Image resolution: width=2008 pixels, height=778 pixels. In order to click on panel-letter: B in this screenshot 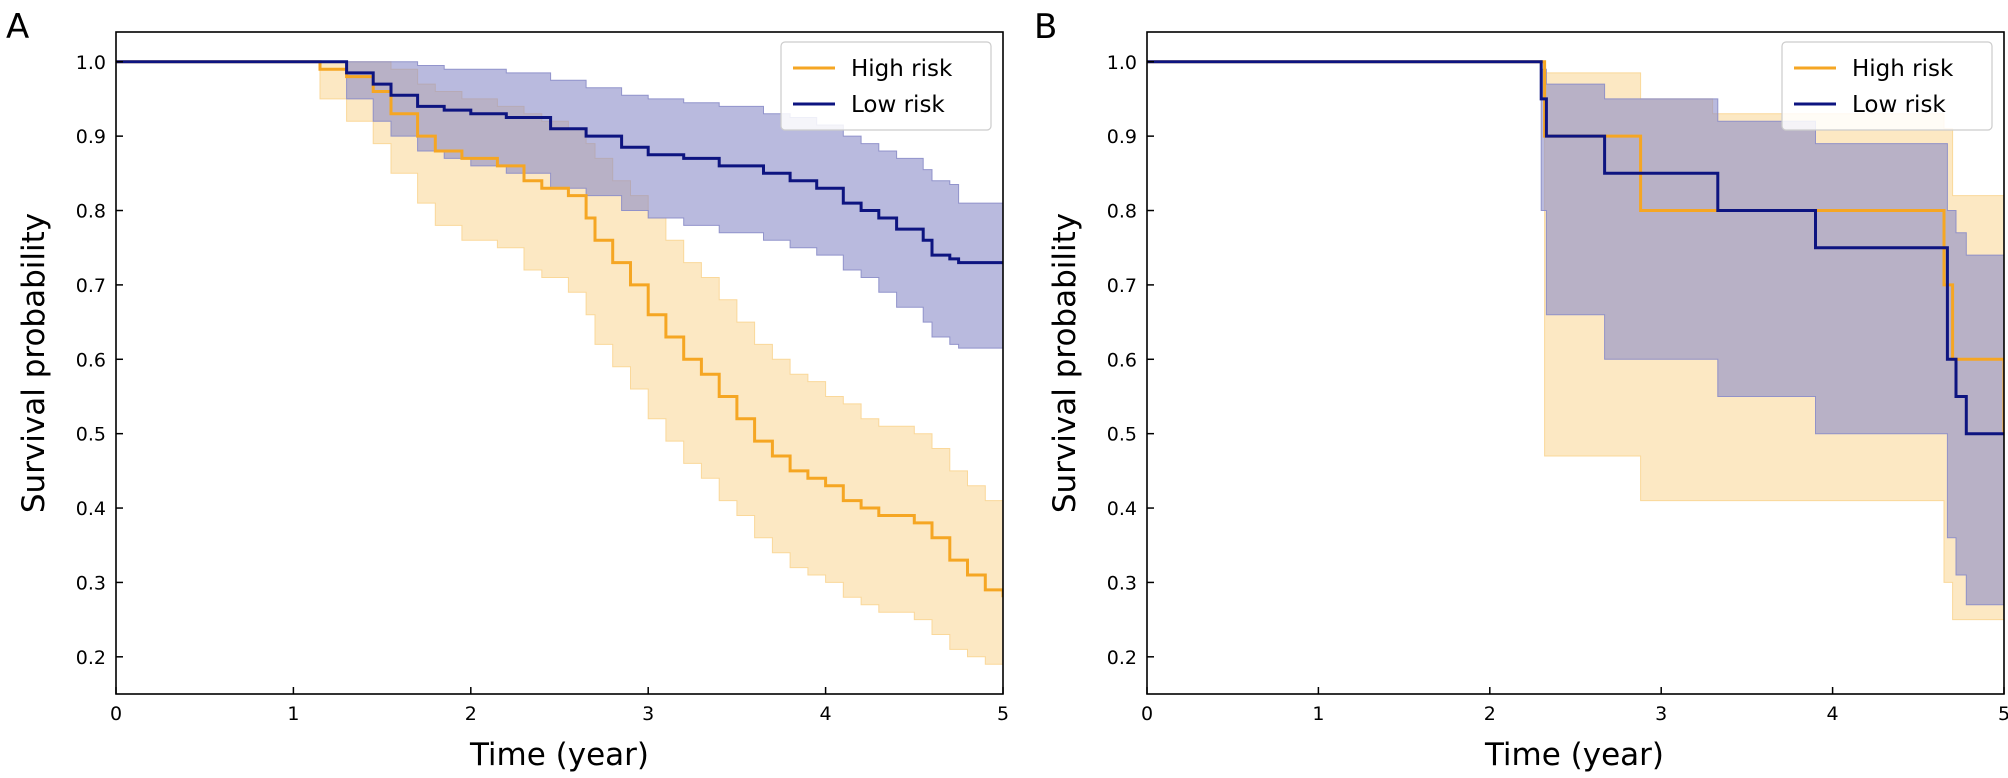, I will do `click(1045, 27)`.